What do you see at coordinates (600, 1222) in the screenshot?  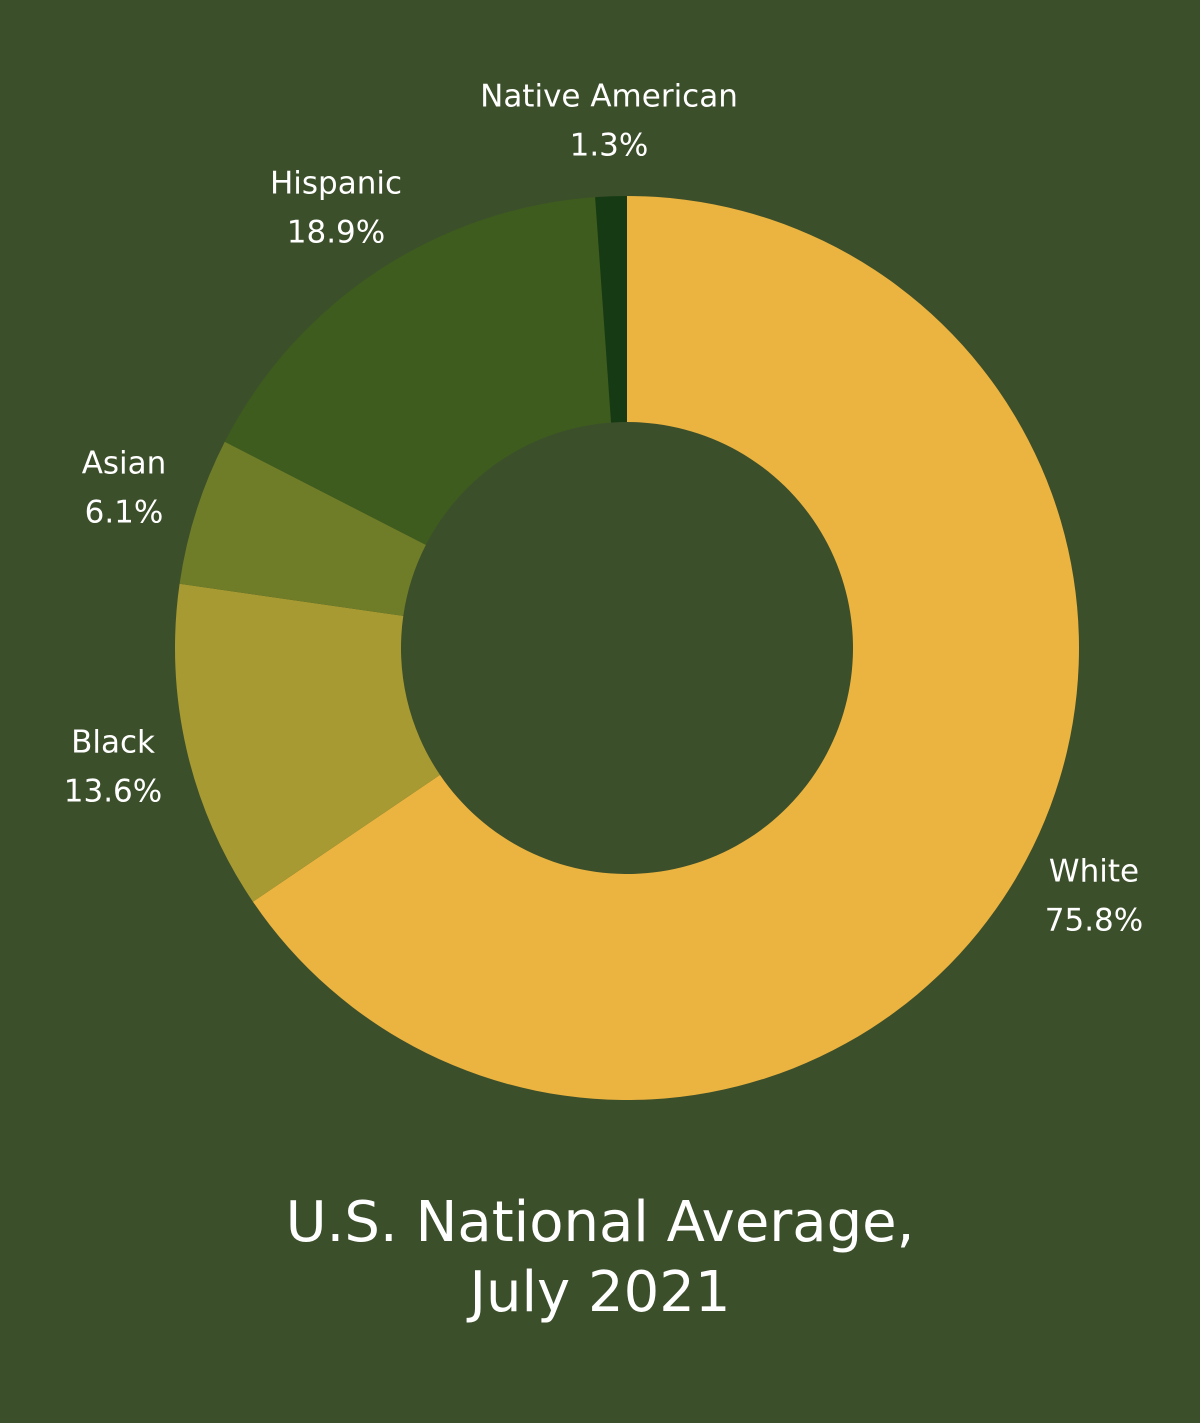 I see `chart-title-line-1: U.S. National Average,` at bounding box center [600, 1222].